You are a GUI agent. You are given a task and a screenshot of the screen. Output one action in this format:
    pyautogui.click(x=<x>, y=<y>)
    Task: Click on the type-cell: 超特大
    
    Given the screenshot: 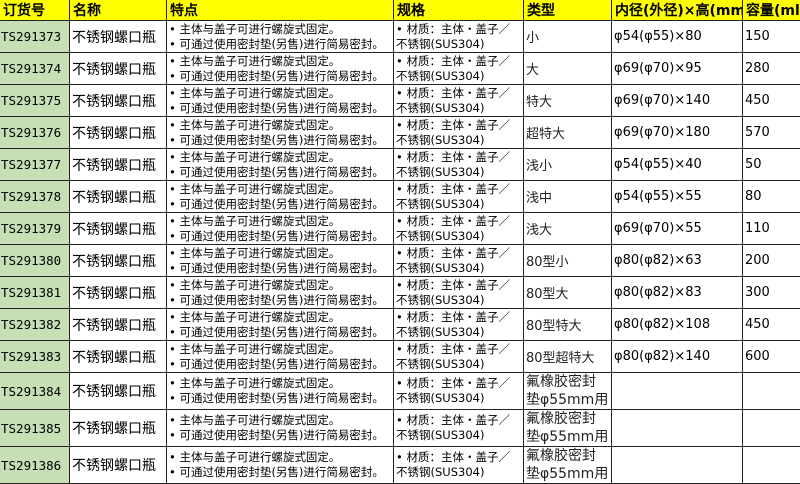 What is the action you would take?
    pyautogui.click(x=567, y=132)
    